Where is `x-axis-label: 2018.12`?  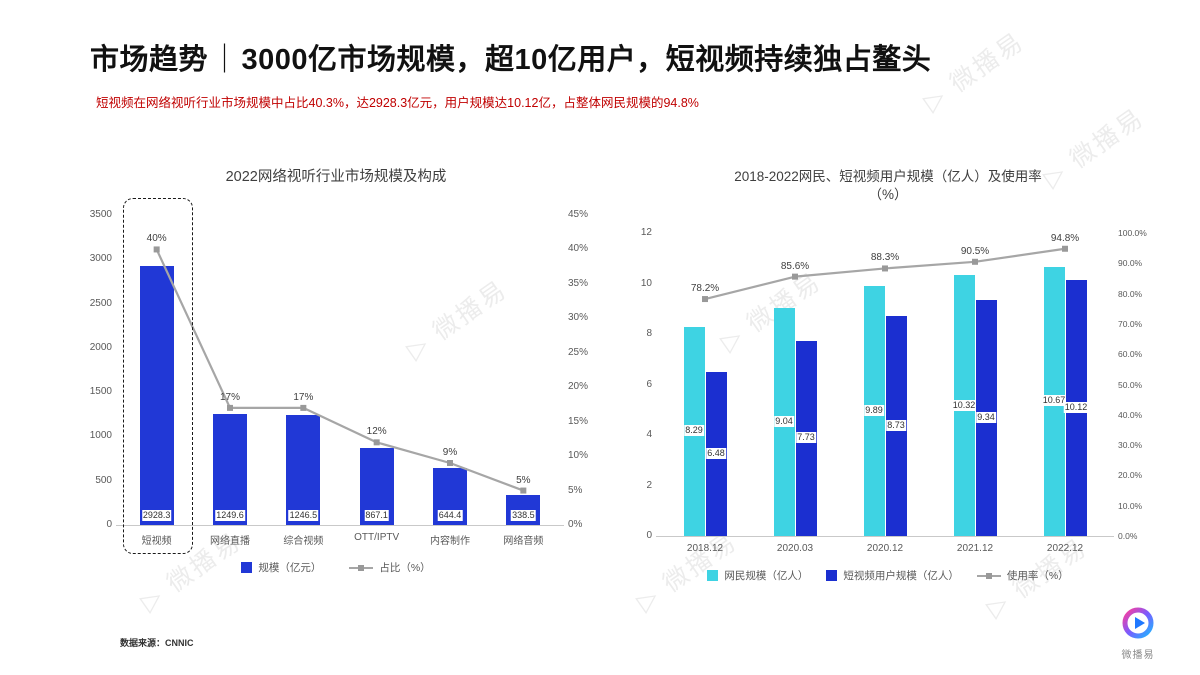 x-axis-label: 2018.12 is located at coordinates (705, 548).